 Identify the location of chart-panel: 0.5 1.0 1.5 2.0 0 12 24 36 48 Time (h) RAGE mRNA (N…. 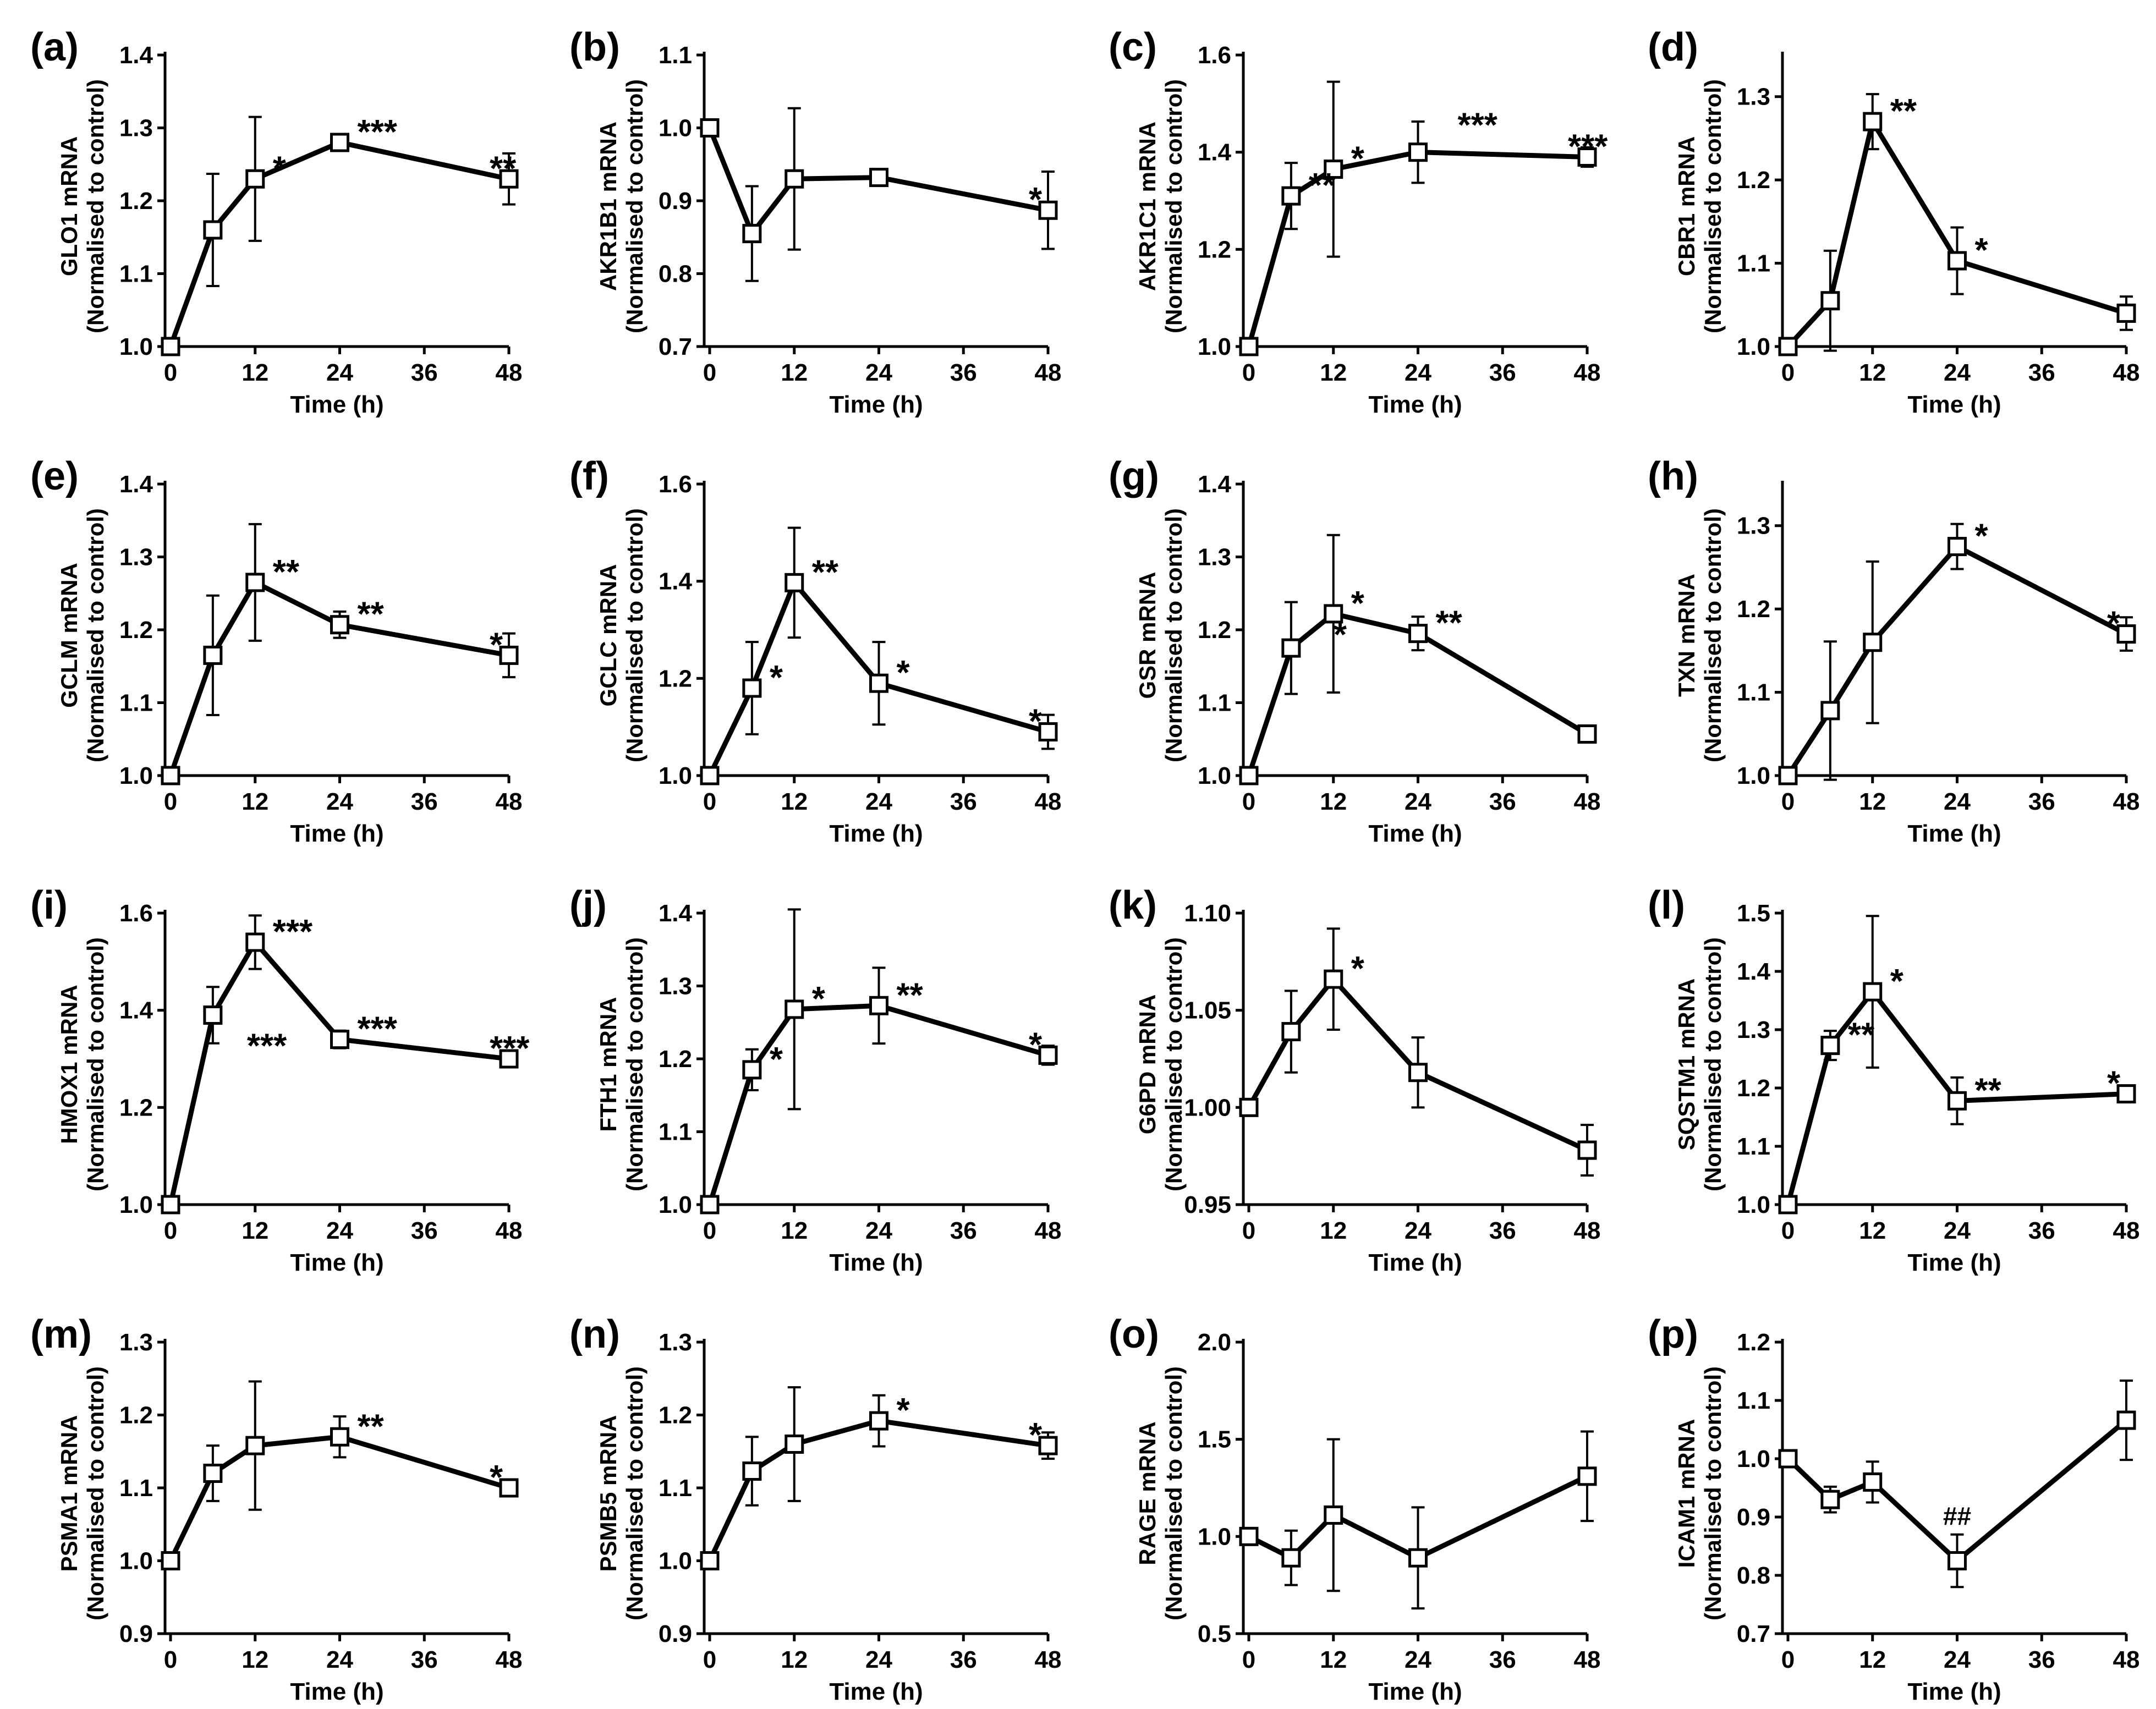
(1354, 1508).